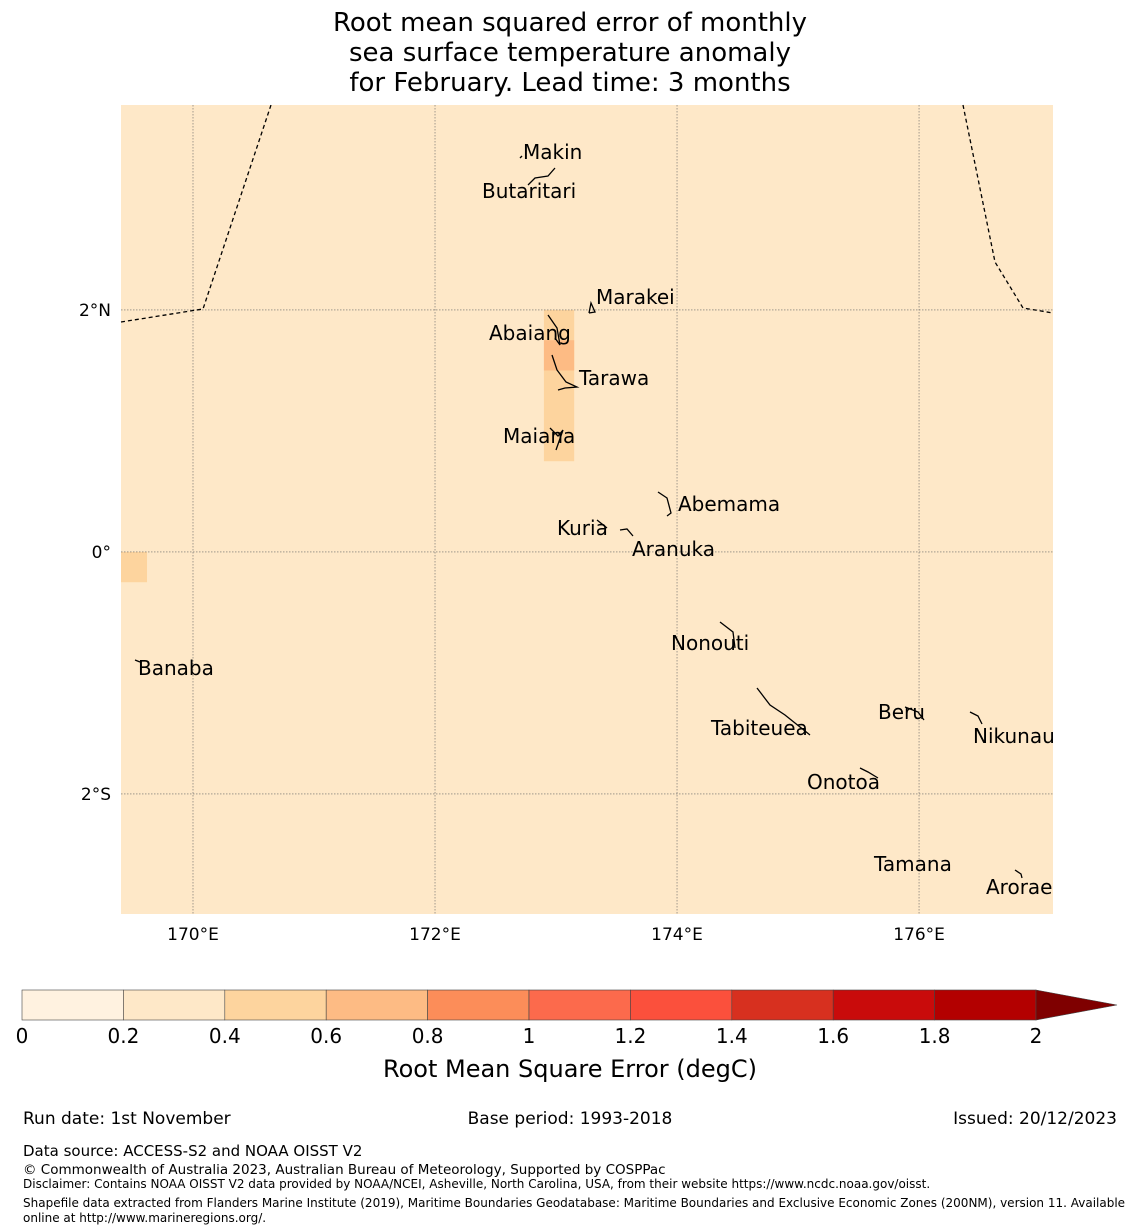 This screenshot has height=1230, width=1140. I want to click on island-label: Butaritari, so click(529, 191).